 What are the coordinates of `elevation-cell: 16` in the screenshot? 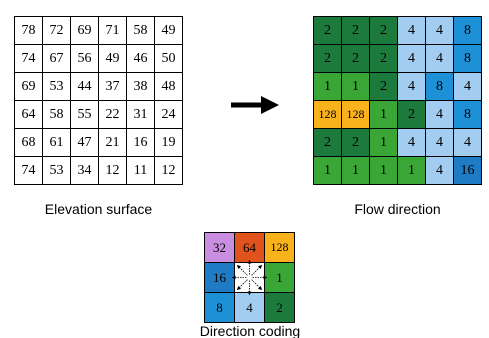 It's located at (140, 142).